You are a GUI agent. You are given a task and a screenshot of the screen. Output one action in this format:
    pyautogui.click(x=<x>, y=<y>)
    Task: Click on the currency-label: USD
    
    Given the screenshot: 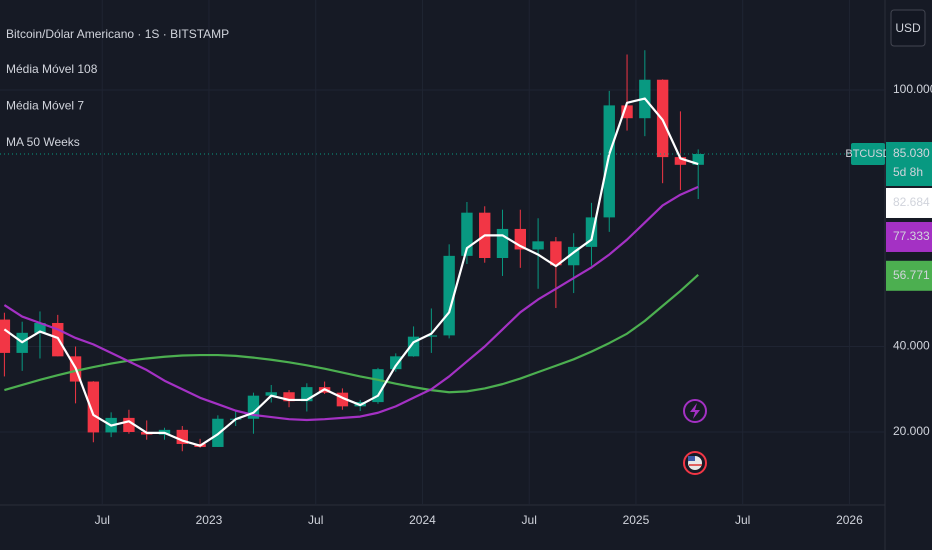 What is the action you would take?
    pyautogui.click(x=908, y=28)
    